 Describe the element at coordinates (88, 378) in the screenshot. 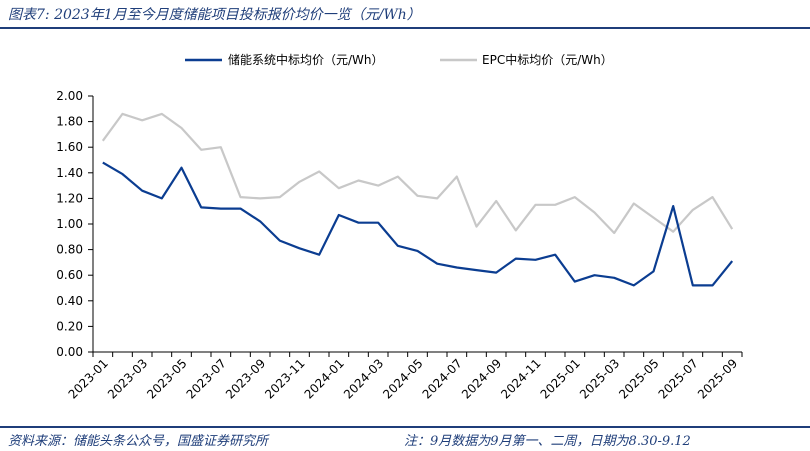

I see `x-tick-label: 2023-01` at that location.